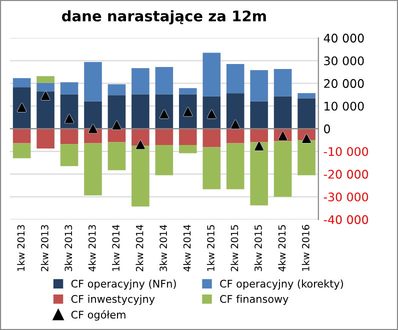 Image resolution: width=398 pixels, height=330 pixels. I want to click on y-tick-label: 30 000, so click(344, 61).